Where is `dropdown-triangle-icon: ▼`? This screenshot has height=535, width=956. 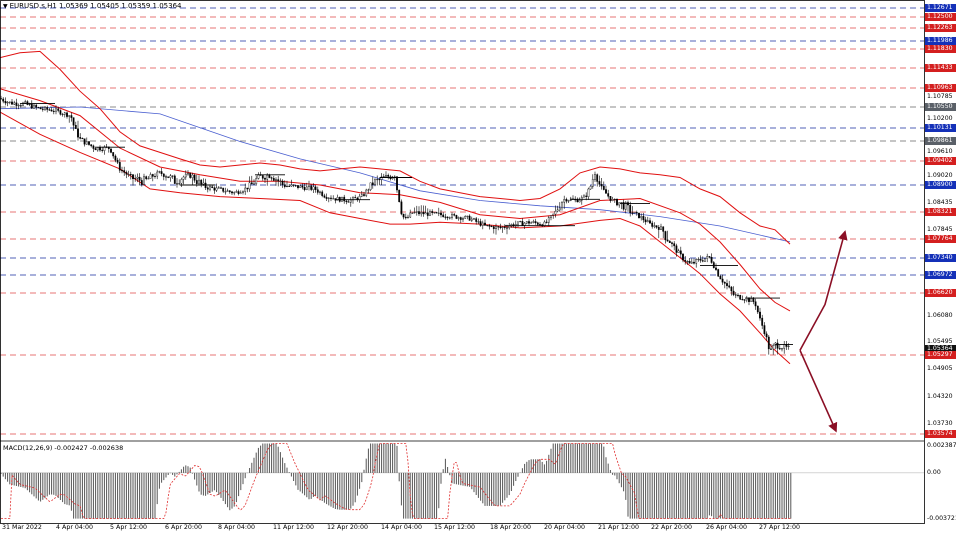
dropdown-triangle-icon: ▼ is located at coordinates (5, 6).